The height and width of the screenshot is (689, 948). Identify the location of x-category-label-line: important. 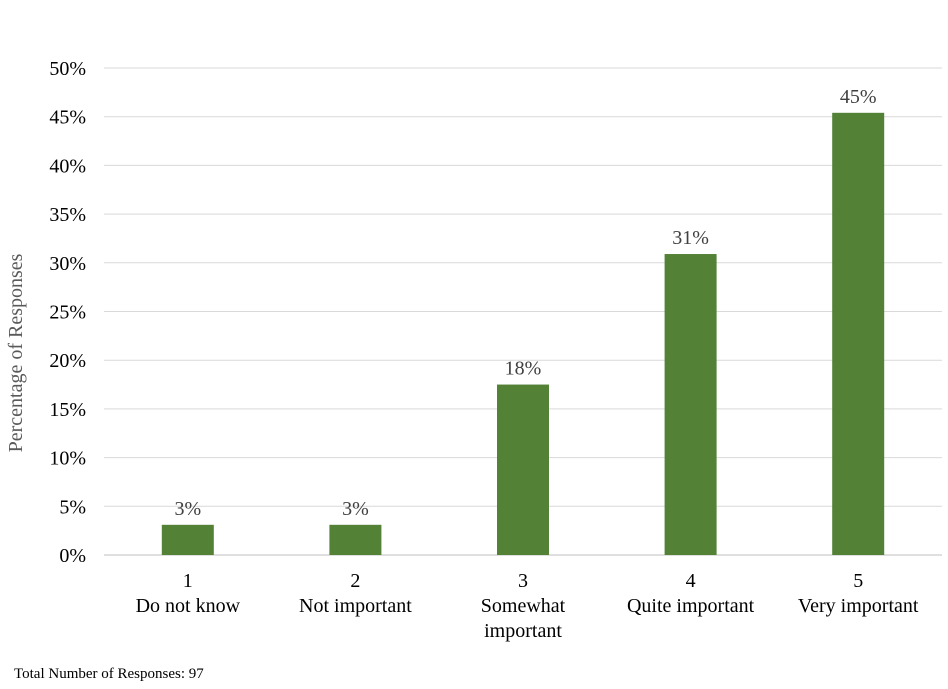
(523, 631).